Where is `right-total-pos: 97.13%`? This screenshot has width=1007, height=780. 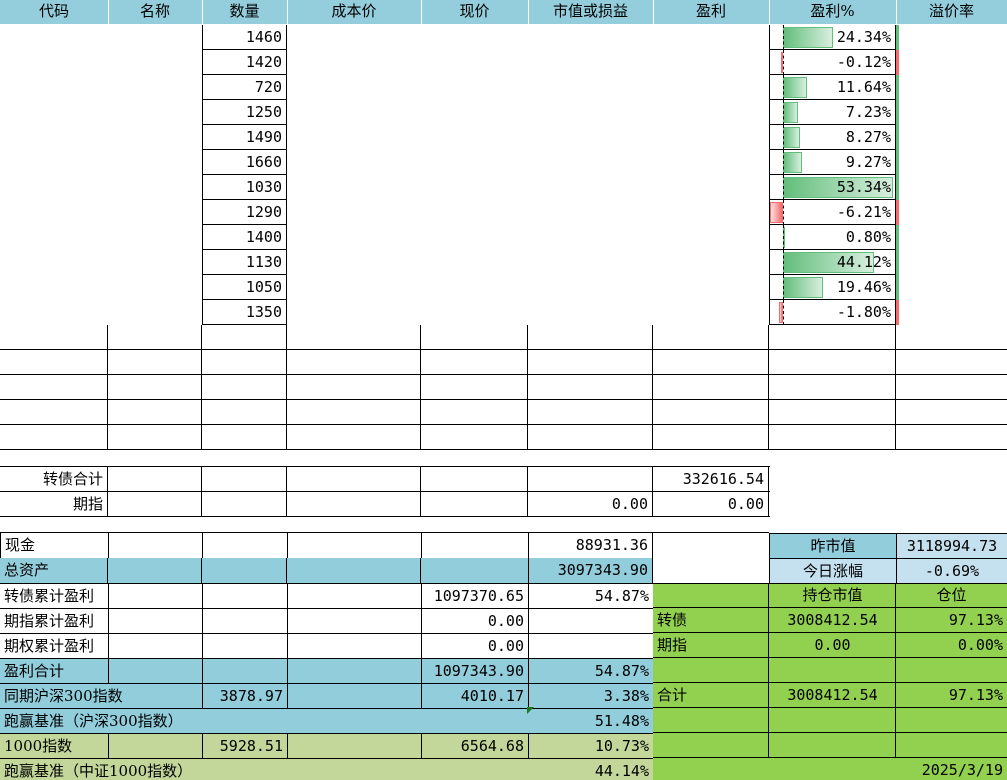 right-total-pos: 97.13% is located at coordinates (975, 695).